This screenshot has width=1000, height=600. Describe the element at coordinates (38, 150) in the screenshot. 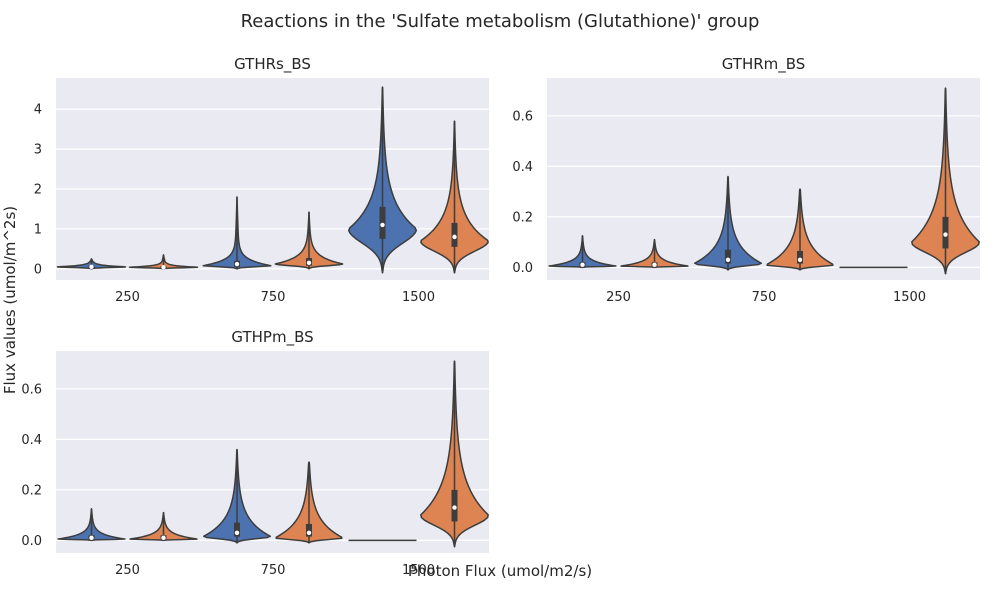

I see `y-tick-label: 3` at that location.